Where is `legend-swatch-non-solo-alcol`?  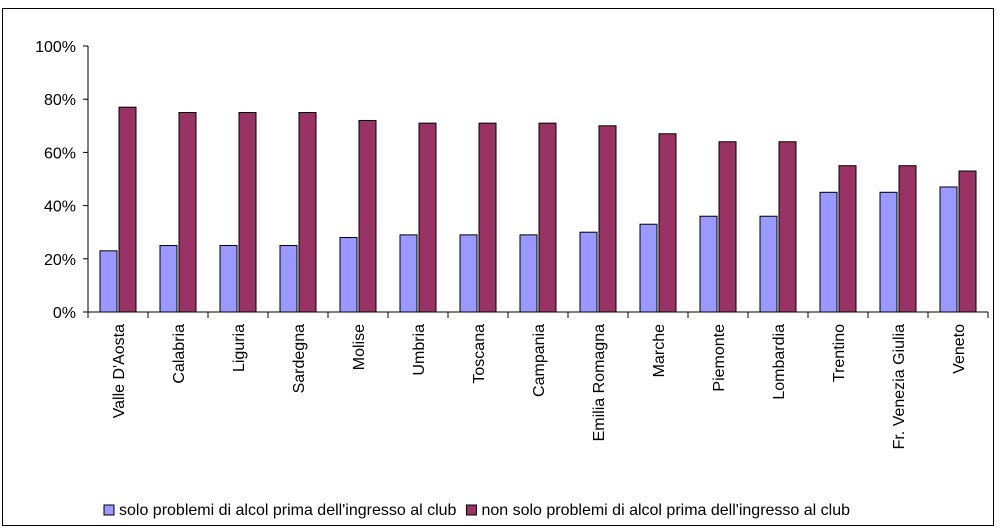
legend-swatch-non-solo-alcol is located at coordinates (471, 510).